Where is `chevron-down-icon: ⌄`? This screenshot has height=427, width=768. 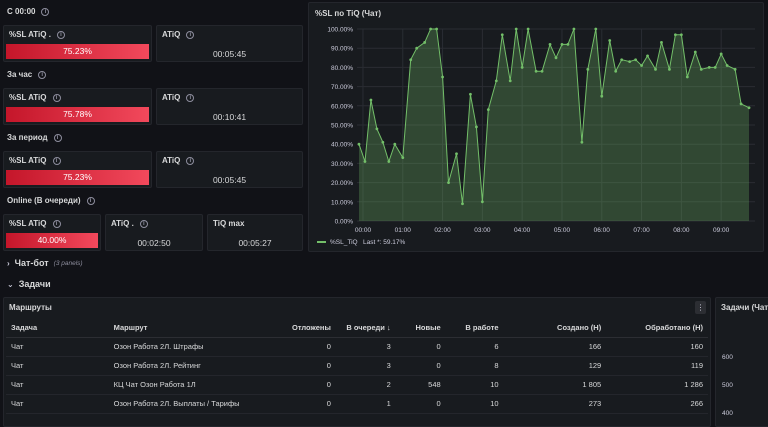 chevron-down-icon: ⌄ is located at coordinates (10, 284).